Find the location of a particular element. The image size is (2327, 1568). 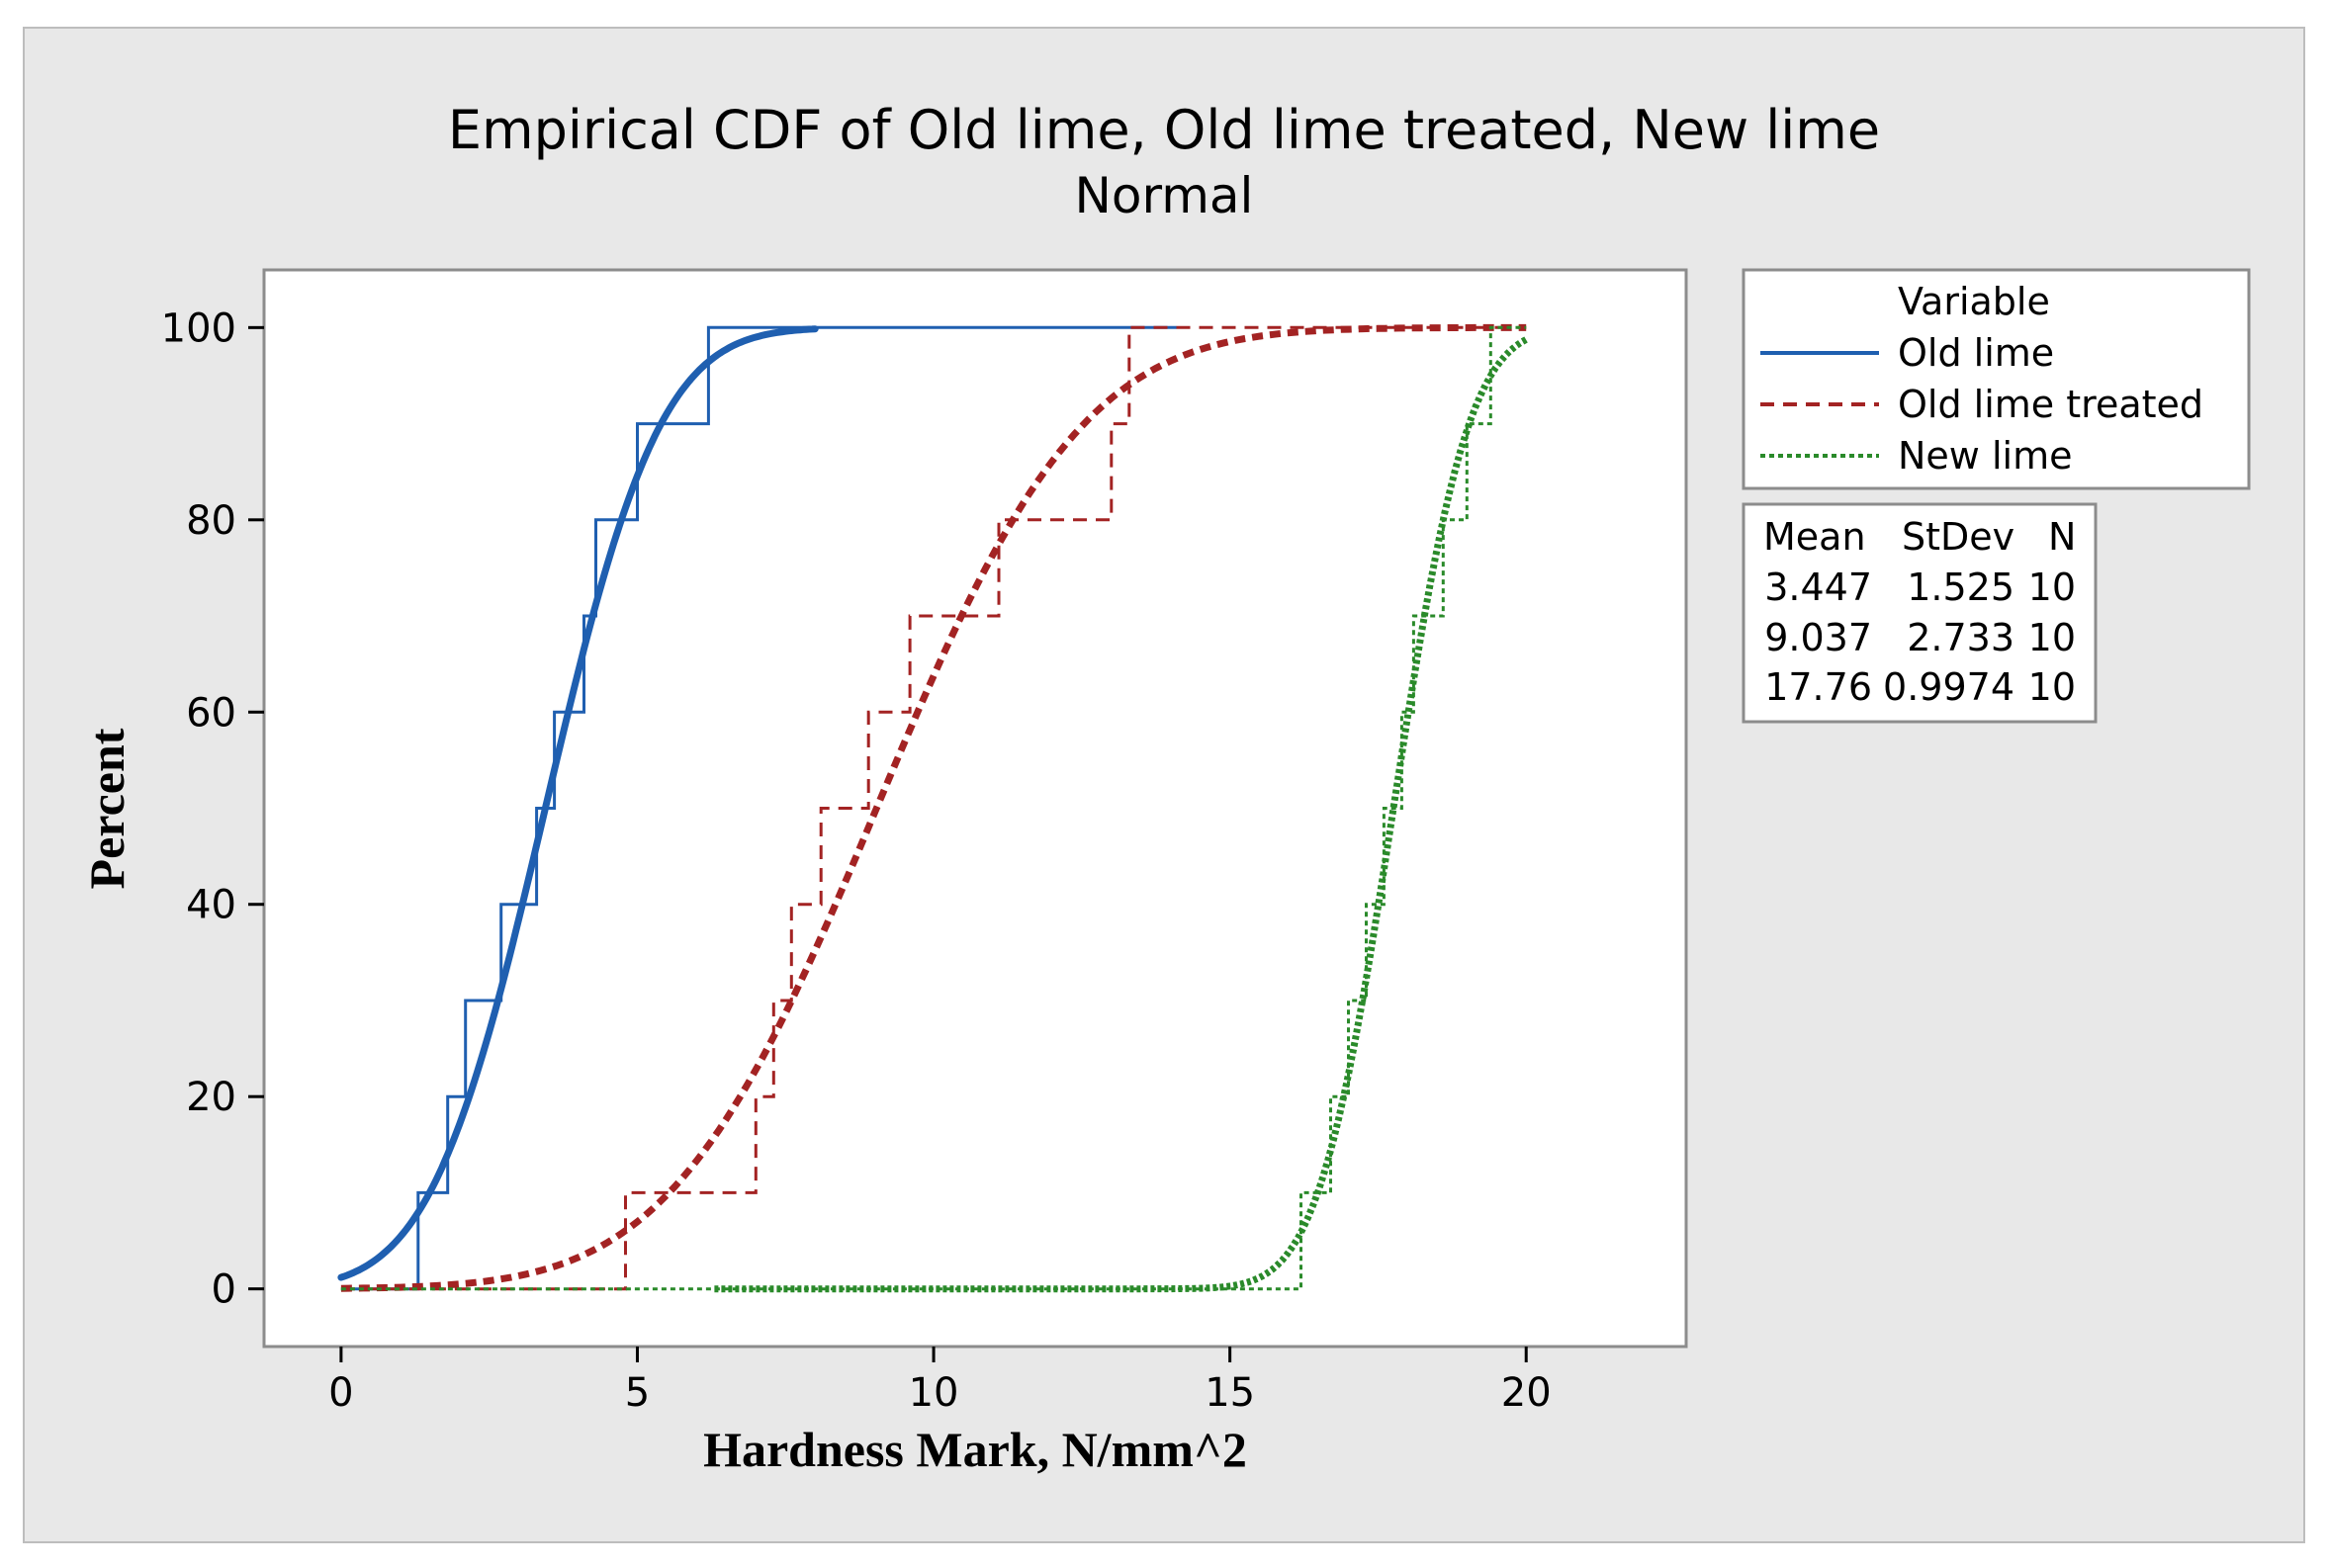

stats-n-old-lime: 10 is located at coordinates (2052, 588).